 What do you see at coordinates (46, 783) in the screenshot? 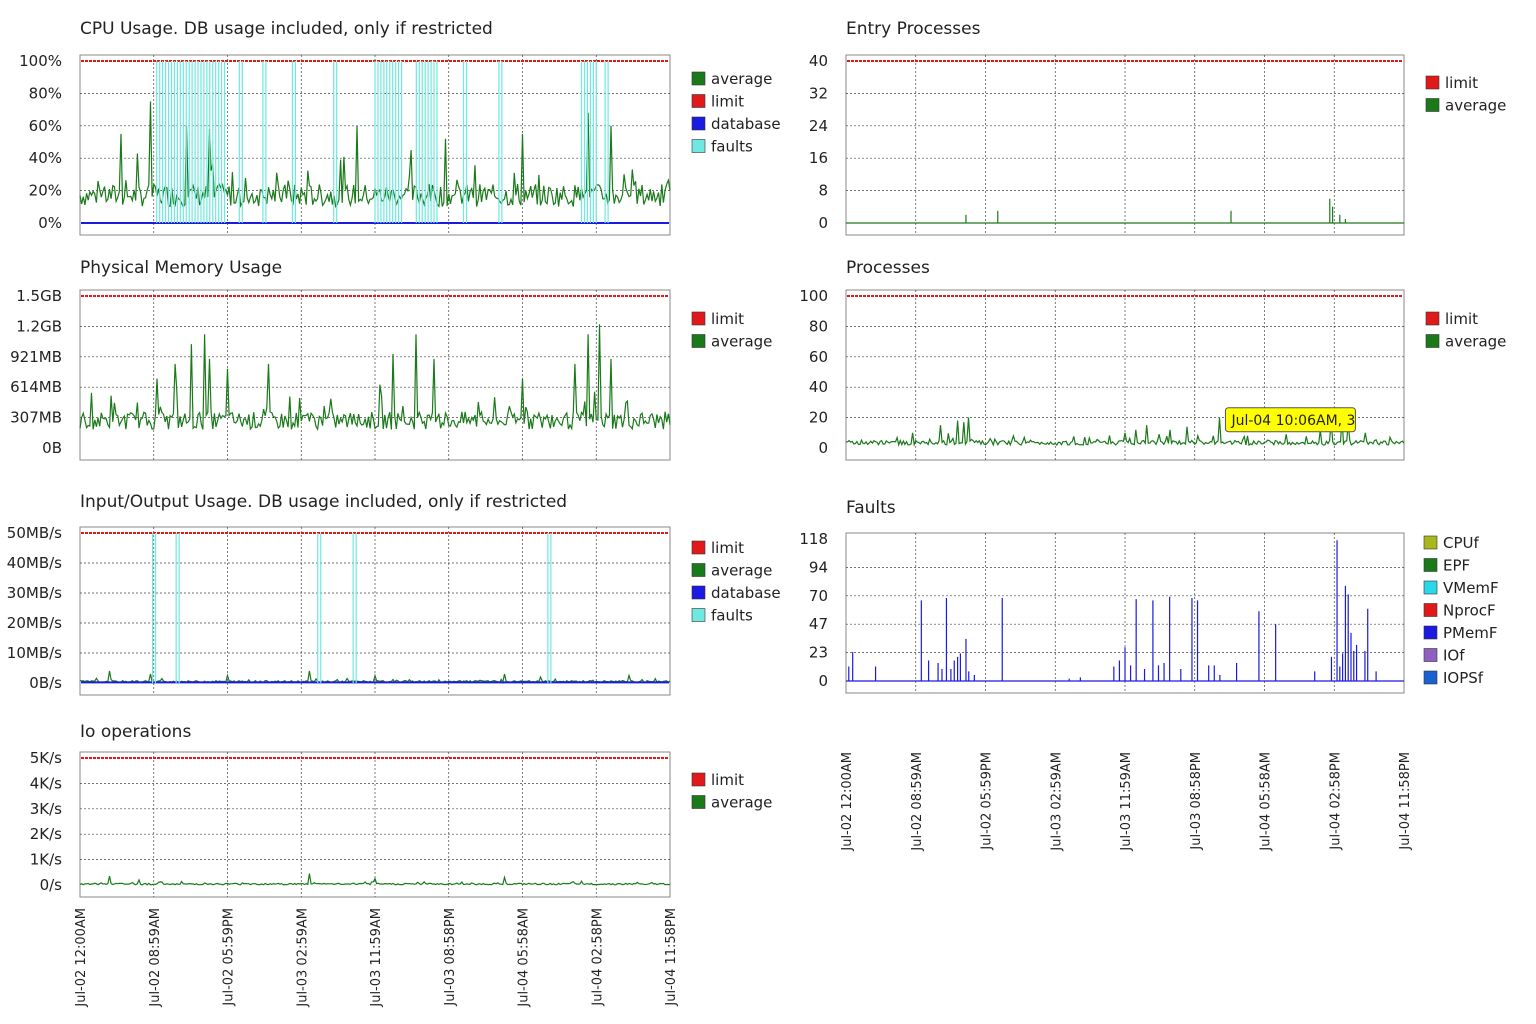
I see `y-tick-label: 4K/s` at bounding box center [46, 783].